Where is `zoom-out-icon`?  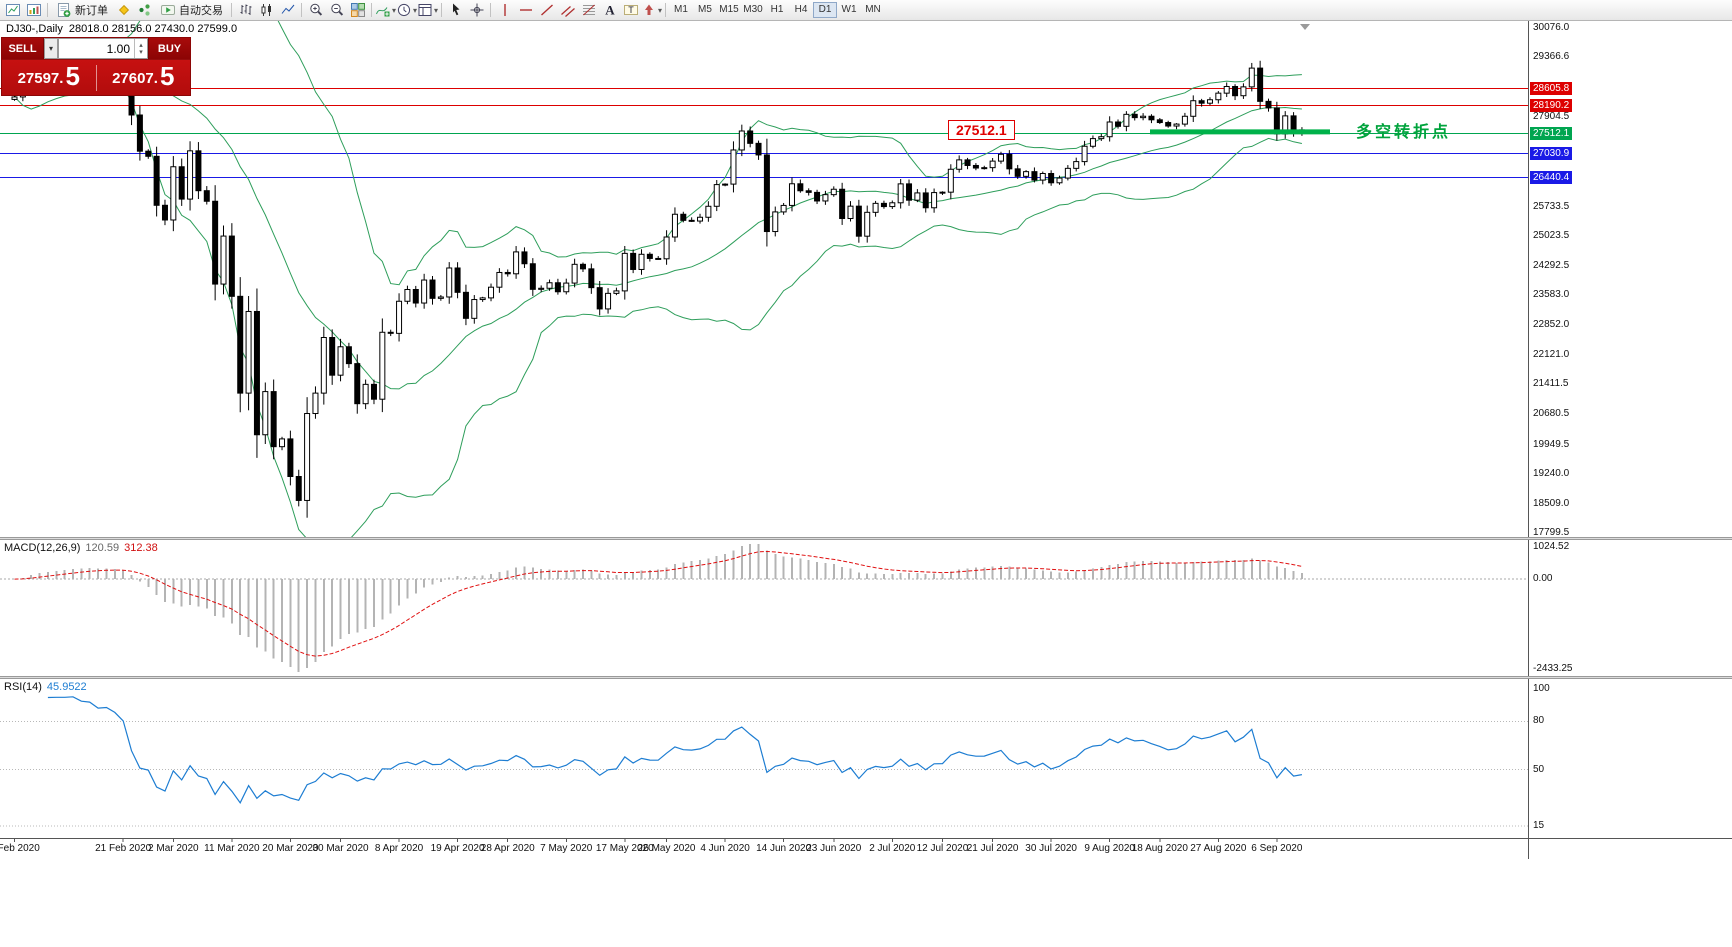
zoom-out-icon is located at coordinates (336, 10).